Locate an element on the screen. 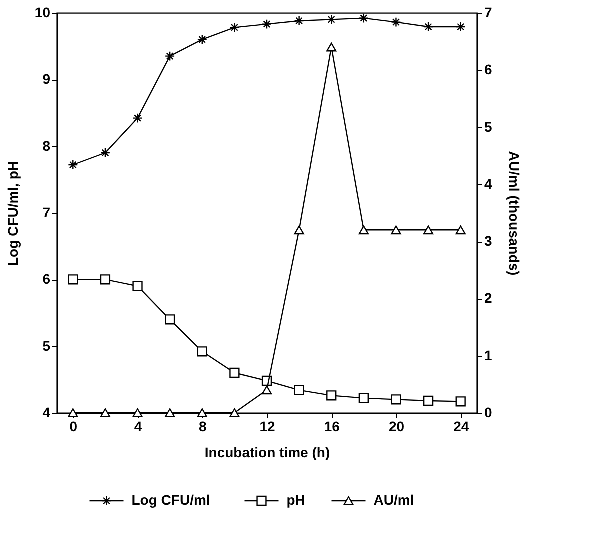  y-tick-label: 7 is located at coordinates (46, 212).